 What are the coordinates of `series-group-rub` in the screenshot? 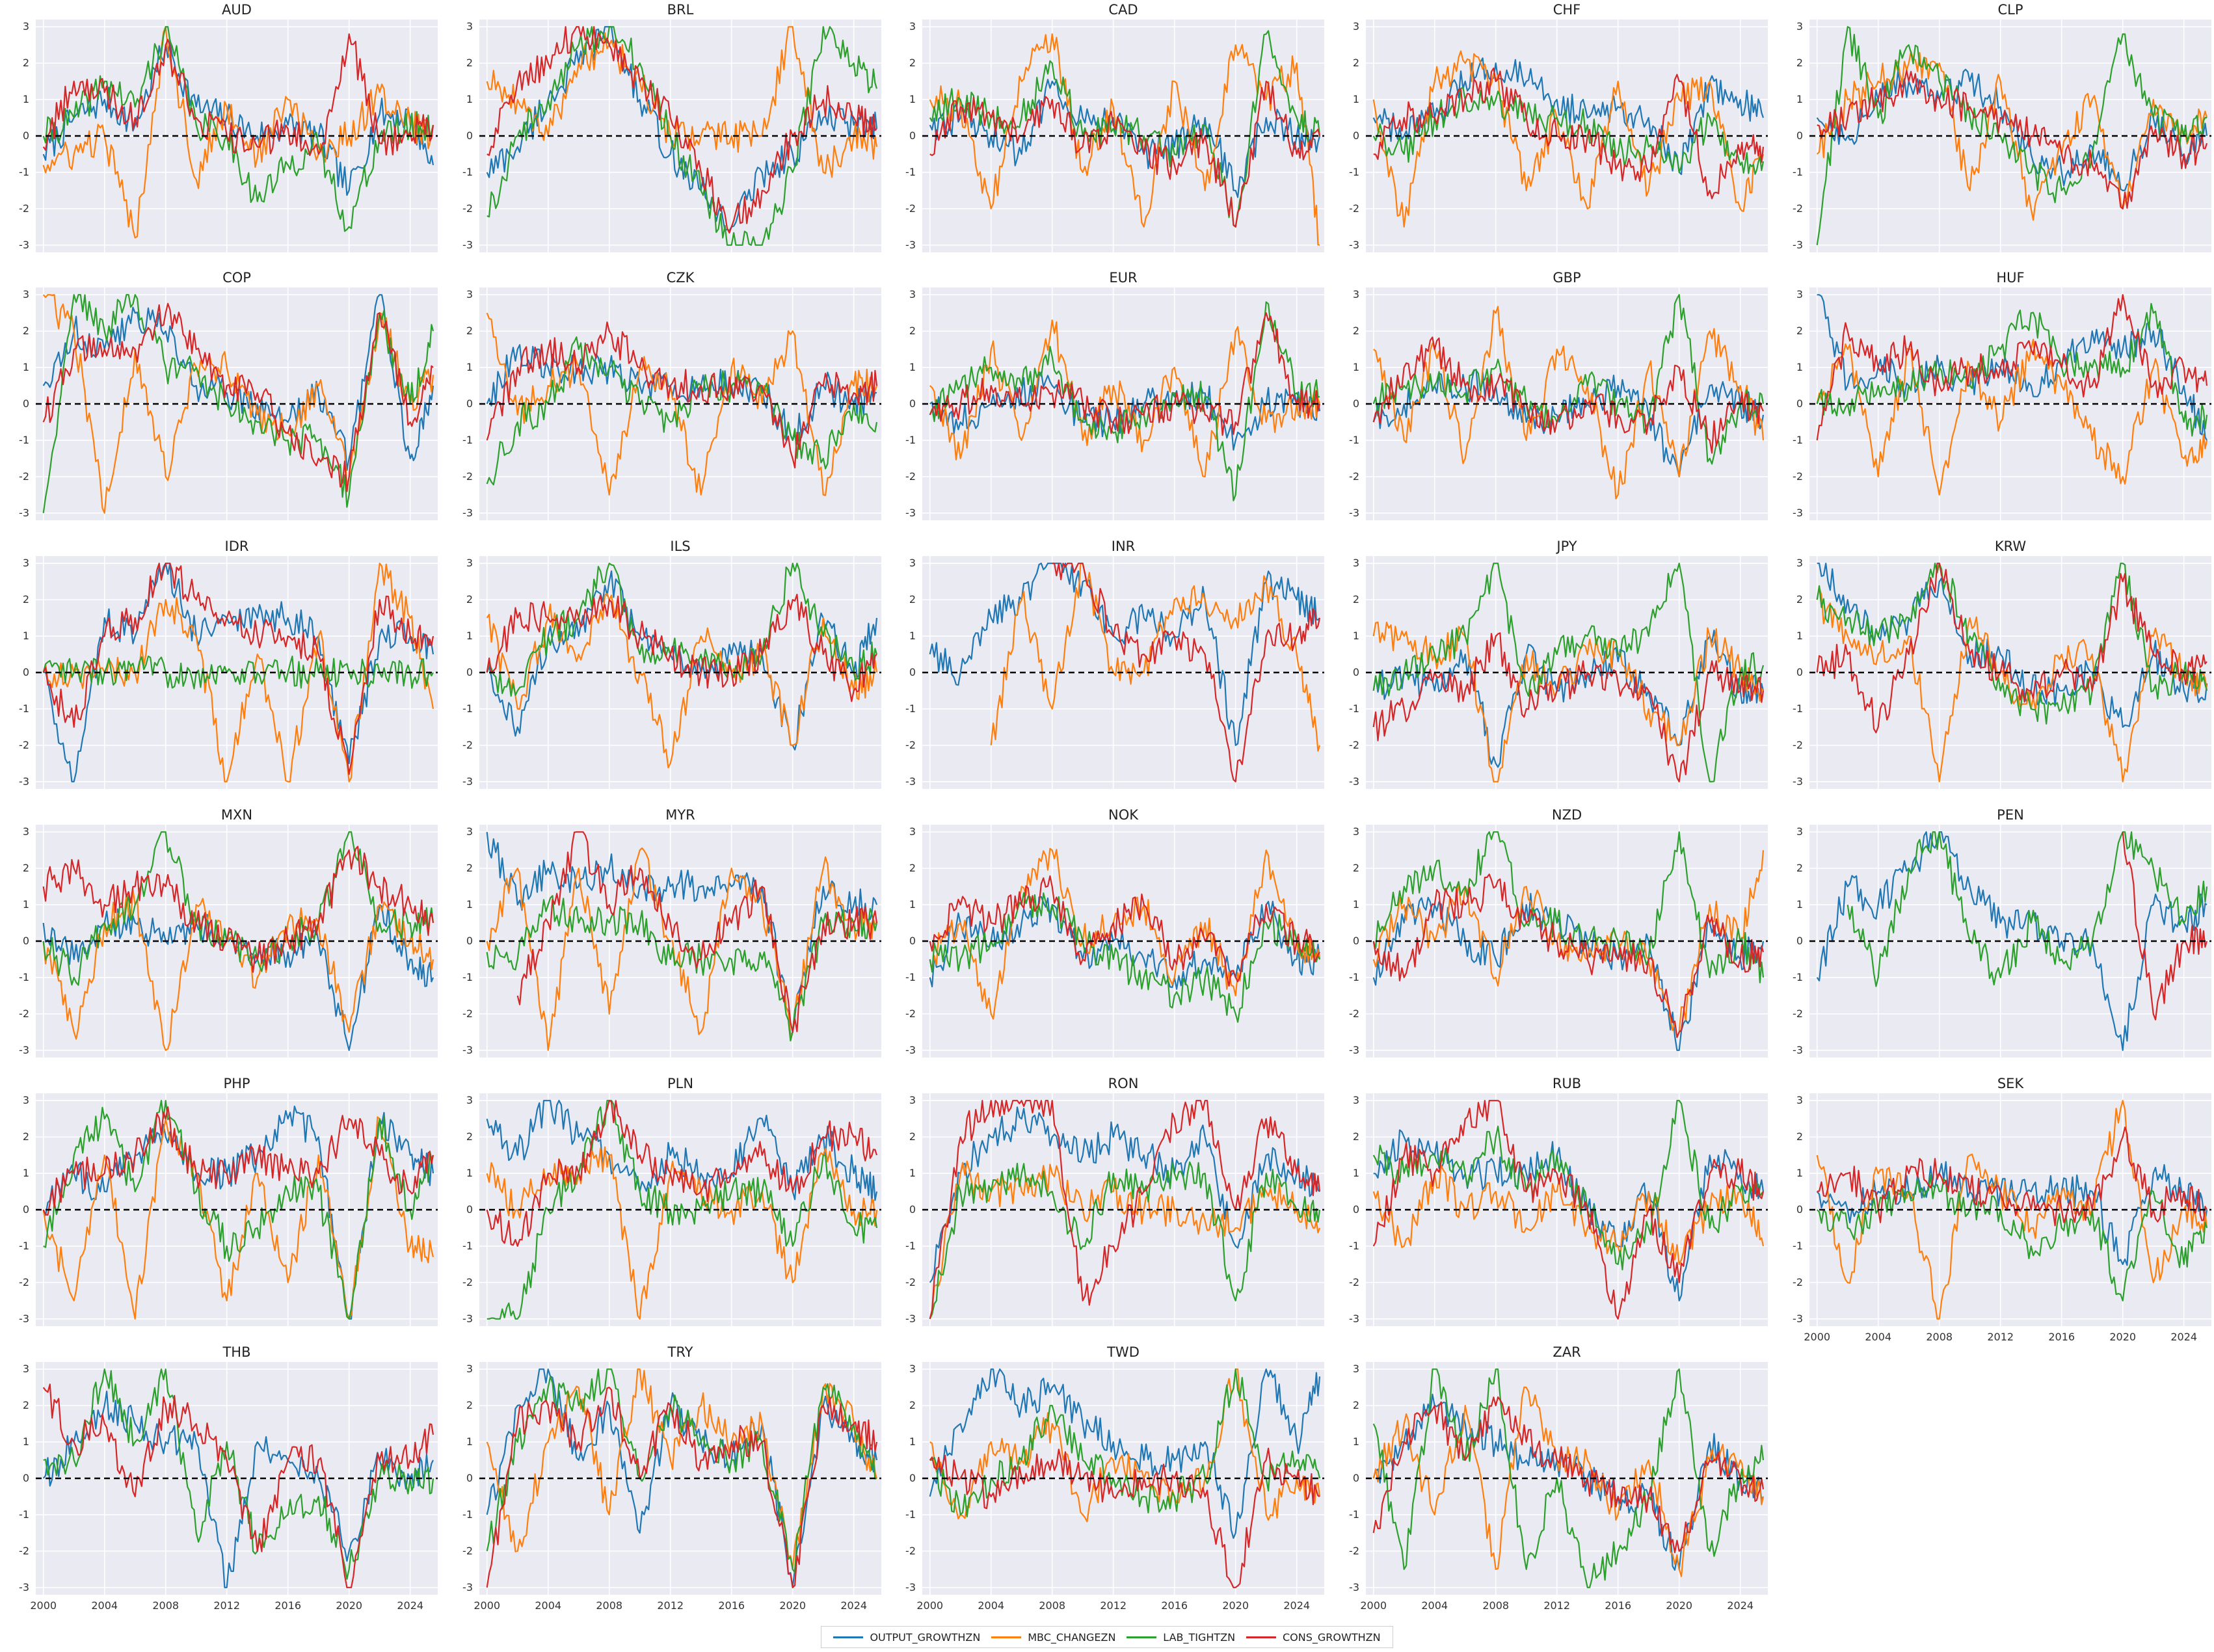 It's located at (1569, 1210).